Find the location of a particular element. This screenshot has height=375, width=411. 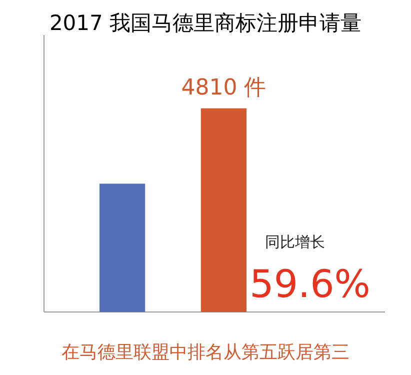

annotation: 同比增长 is located at coordinates (295, 242).